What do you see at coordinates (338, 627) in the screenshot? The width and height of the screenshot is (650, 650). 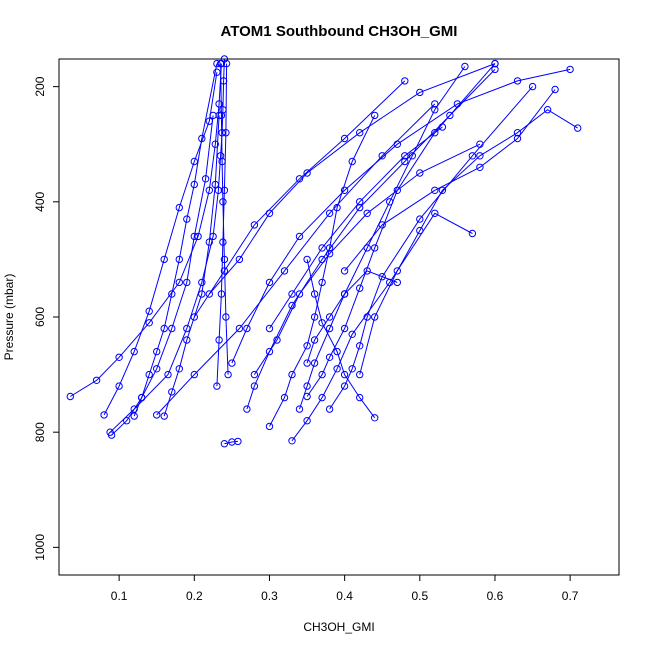 I see `x-axis-label: CH3OH_GMI` at bounding box center [338, 627].